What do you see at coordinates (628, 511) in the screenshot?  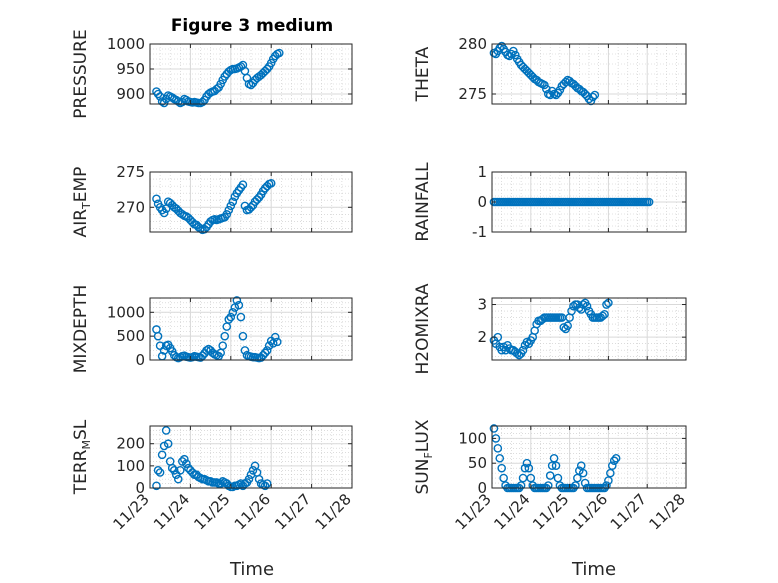 I see `x-tick-label: 11/27` at bounding box center [628, 511].